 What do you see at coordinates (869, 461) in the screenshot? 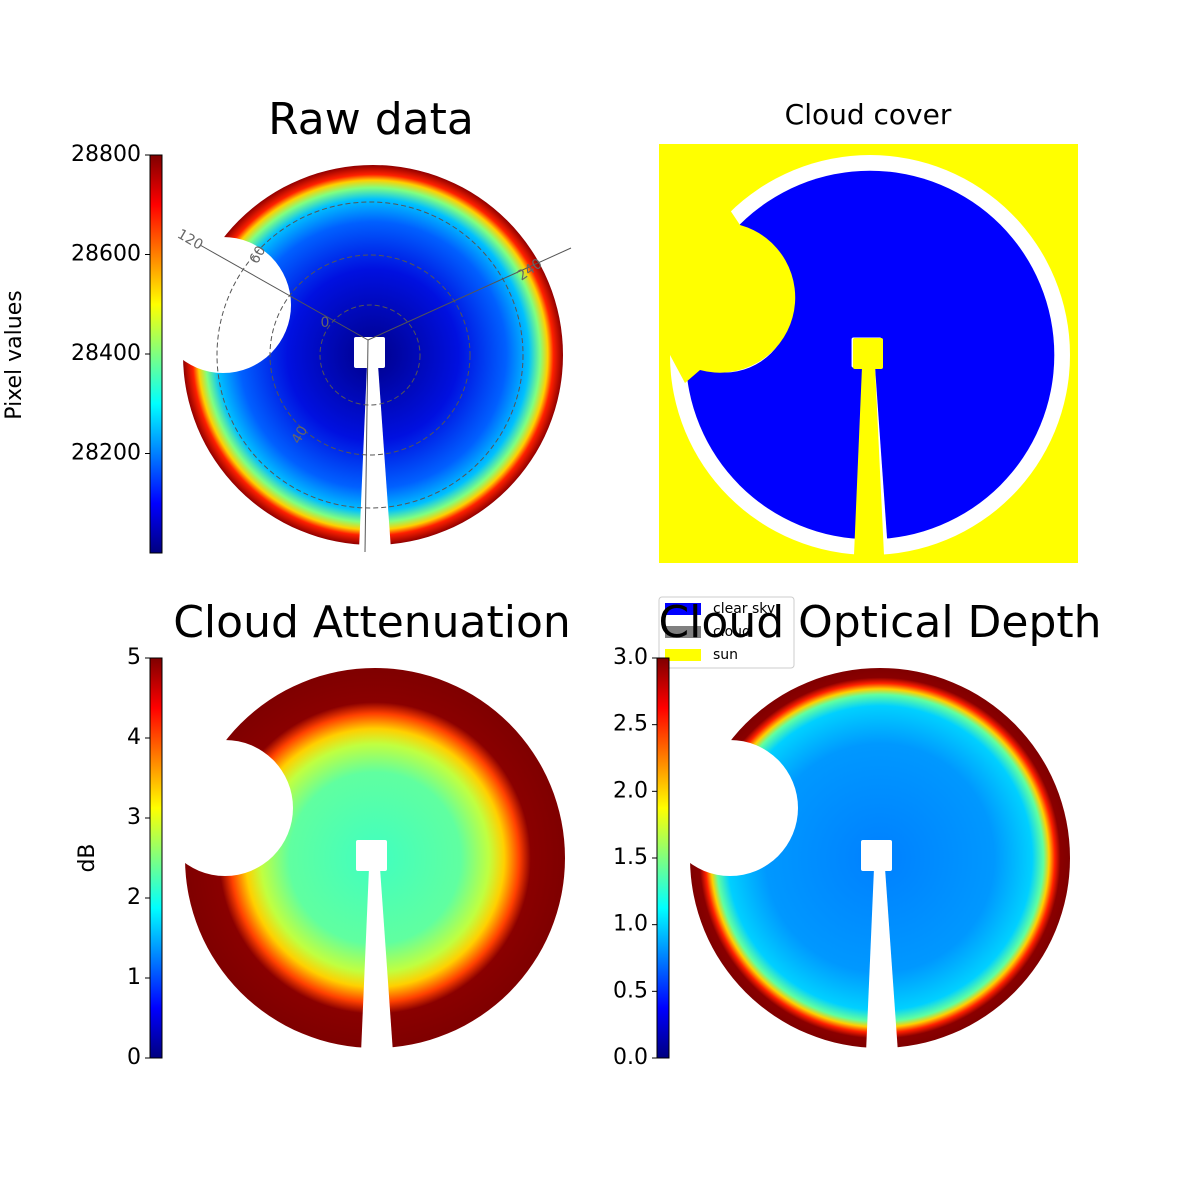
I see `cover-mast` at bounding box center [869, 461].